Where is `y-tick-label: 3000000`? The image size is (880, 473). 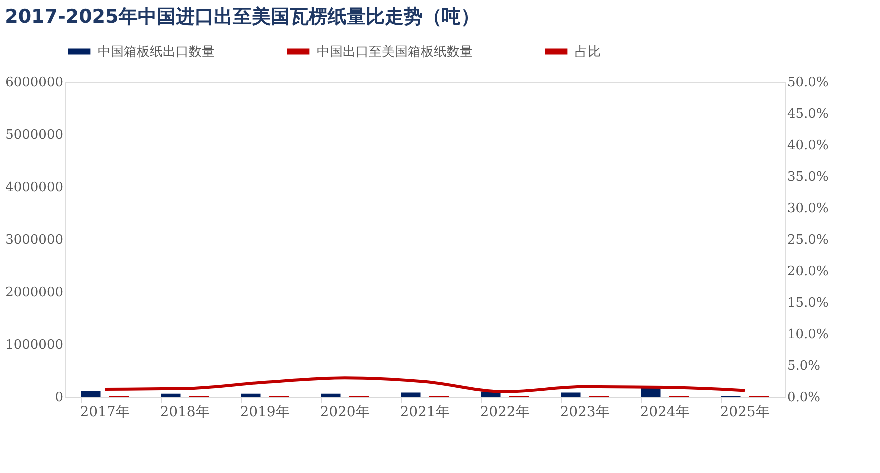
y-tick-label: 3000000 is located at coordinates (35, 240).